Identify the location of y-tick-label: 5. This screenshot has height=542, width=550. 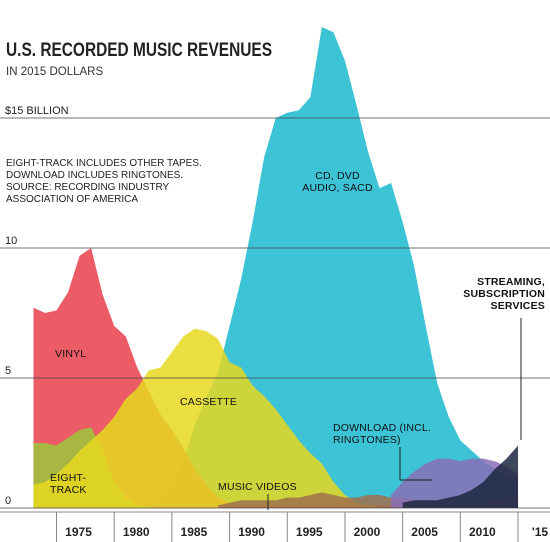
(8, 371).